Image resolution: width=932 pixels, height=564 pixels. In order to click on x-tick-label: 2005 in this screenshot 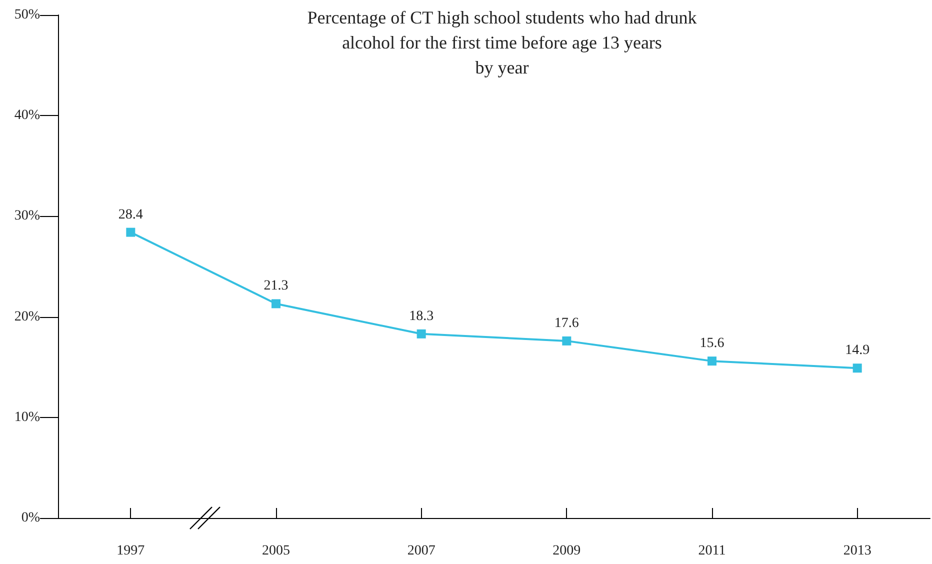, I will do `click(276, 551)`.